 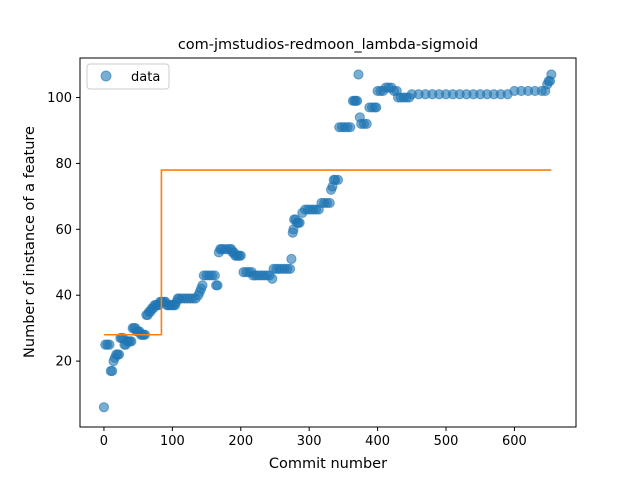 I want to click on legend-box, so click(x=128, y=76).